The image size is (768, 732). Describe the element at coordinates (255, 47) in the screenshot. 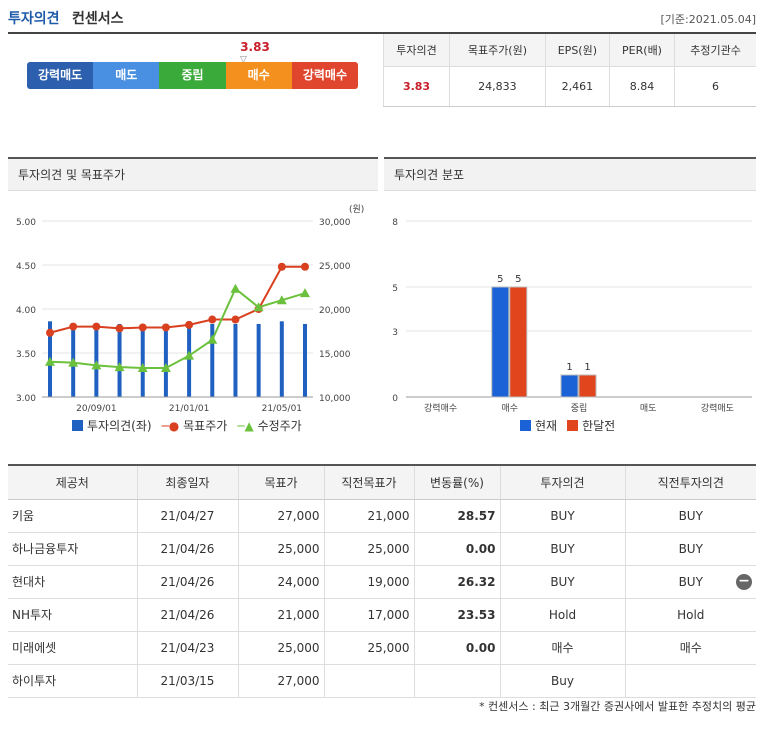

I see `gauge-value: 3.83` at that location.